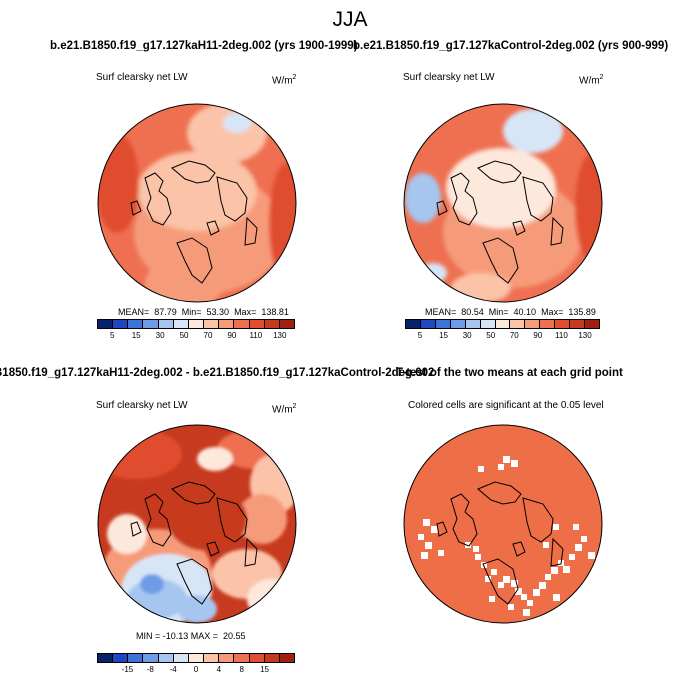 Image resolution: width=700 pixels, height=700 pixels. Describe the element at coordinates (173, 669) in the screenshot. I see `panel-3-colorbar-tick: -4` at that location.